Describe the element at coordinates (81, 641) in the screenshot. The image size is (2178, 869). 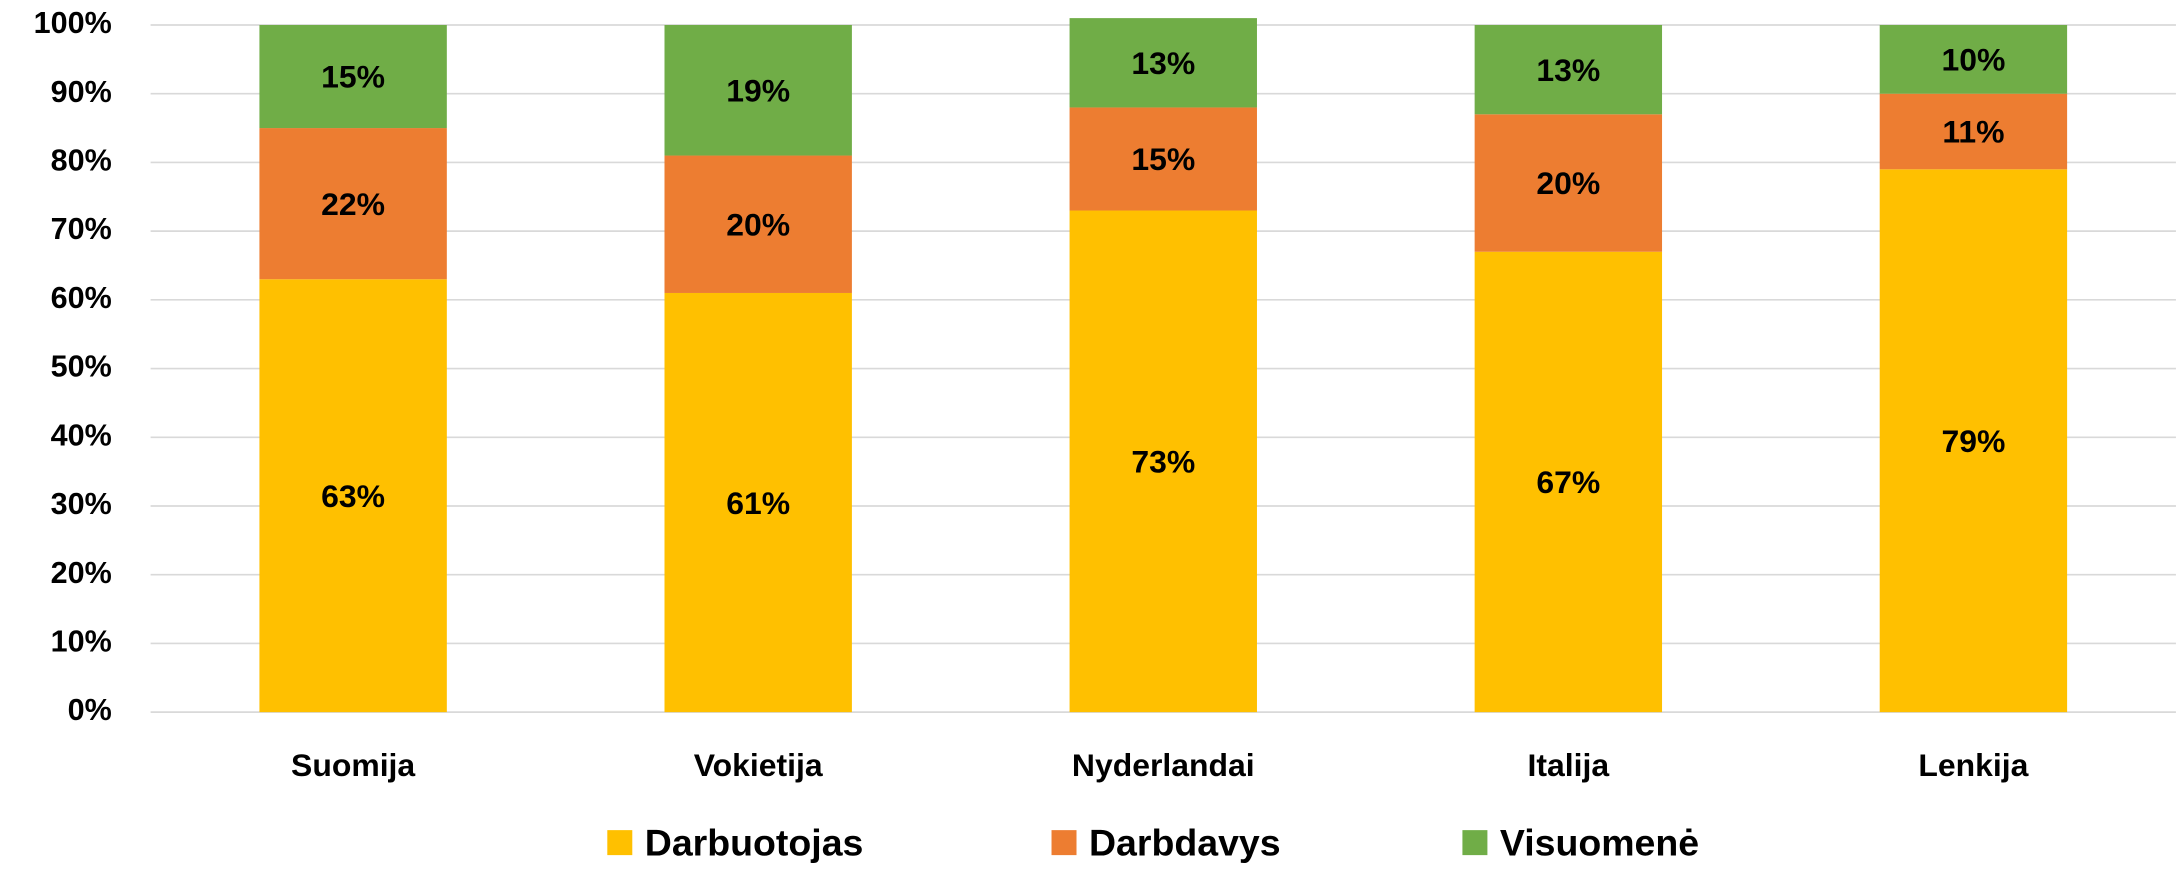
I see `y-tick-label: 10%` at that location.